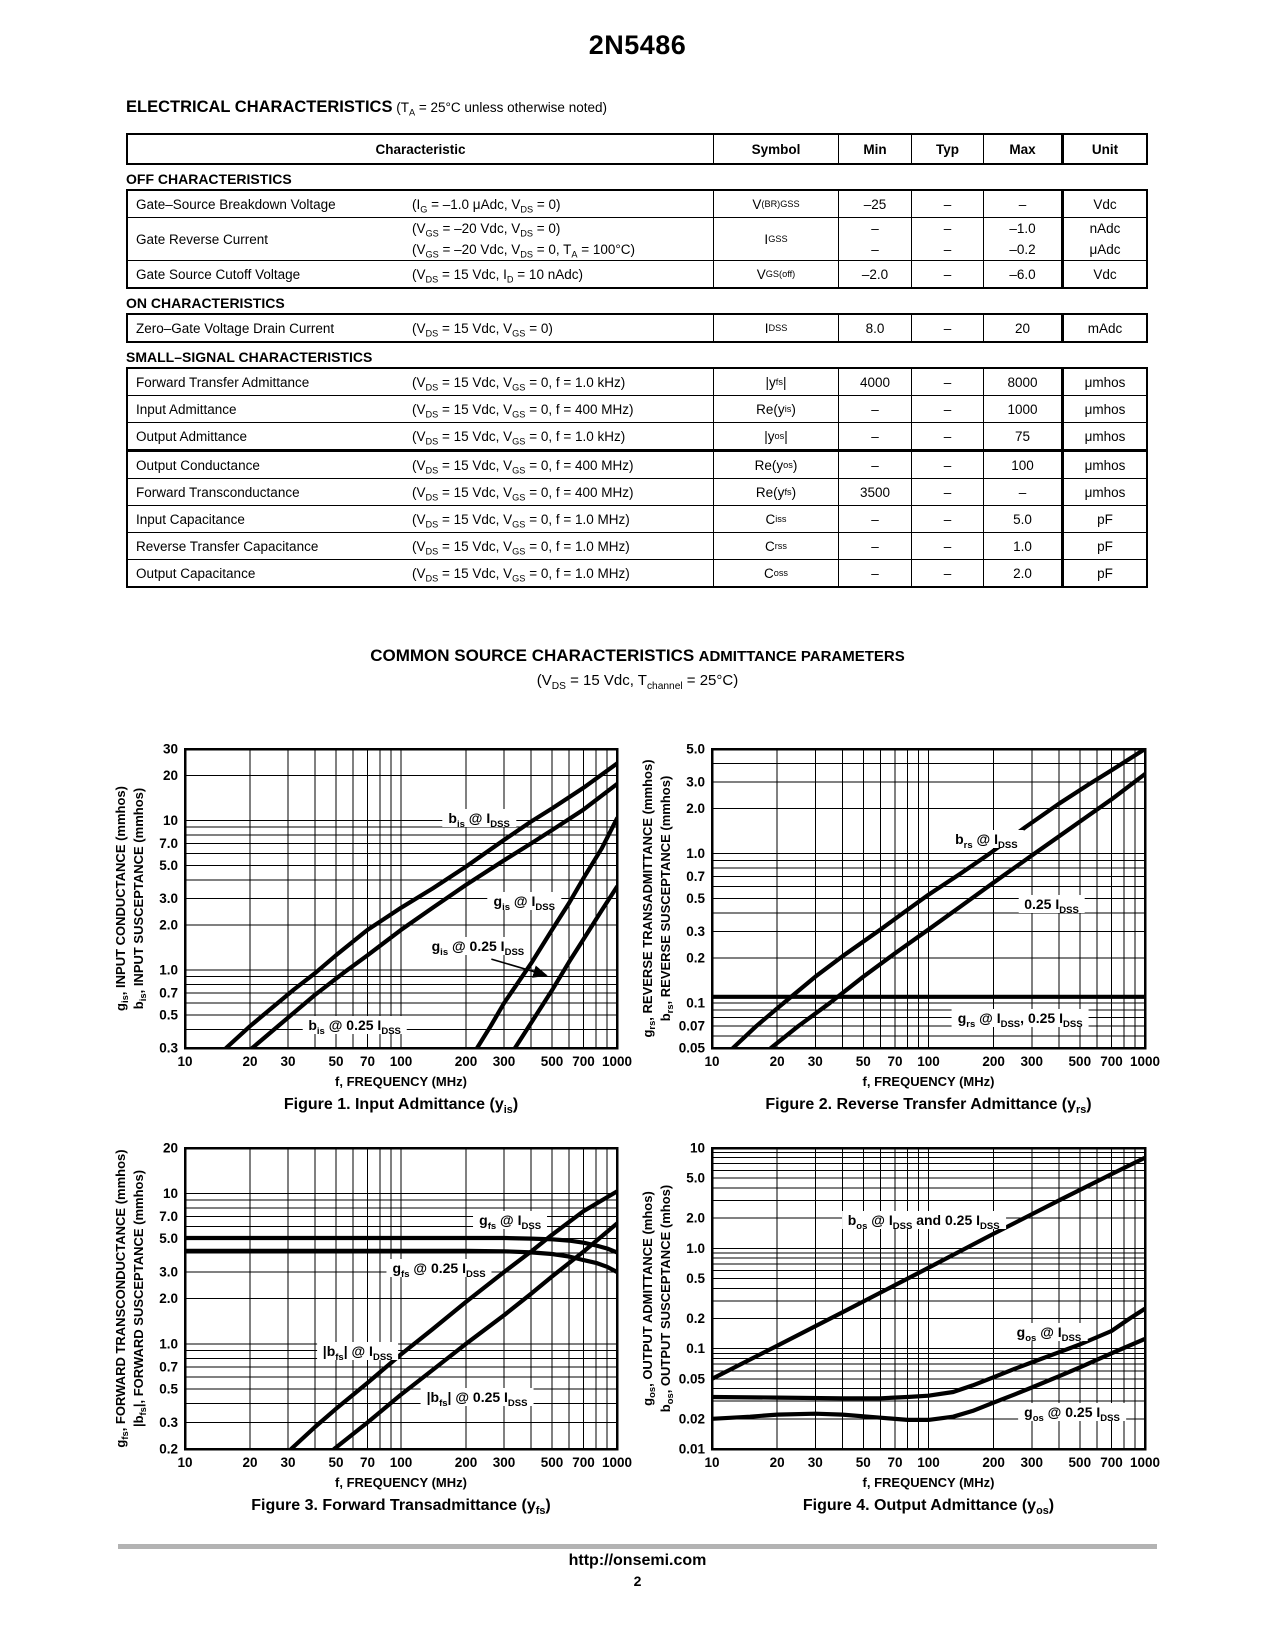  I want to click on cell-min-lines: 3500, so click(875, 492).